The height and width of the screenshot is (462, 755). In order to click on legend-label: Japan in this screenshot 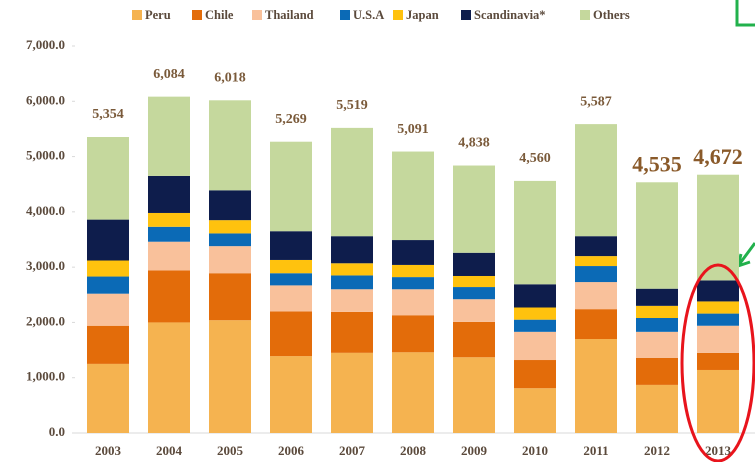, I will do `click(422, 15)`.